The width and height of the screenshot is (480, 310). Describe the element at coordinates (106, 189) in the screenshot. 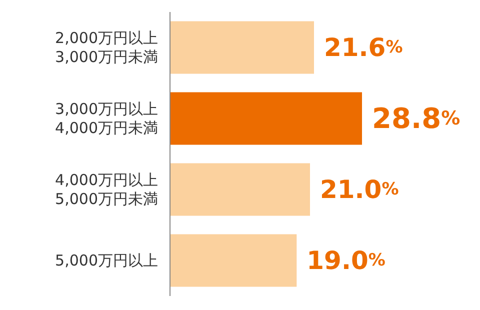

I see `y-tick-label: 4,000万円以上 5,000万円未満` at that location.